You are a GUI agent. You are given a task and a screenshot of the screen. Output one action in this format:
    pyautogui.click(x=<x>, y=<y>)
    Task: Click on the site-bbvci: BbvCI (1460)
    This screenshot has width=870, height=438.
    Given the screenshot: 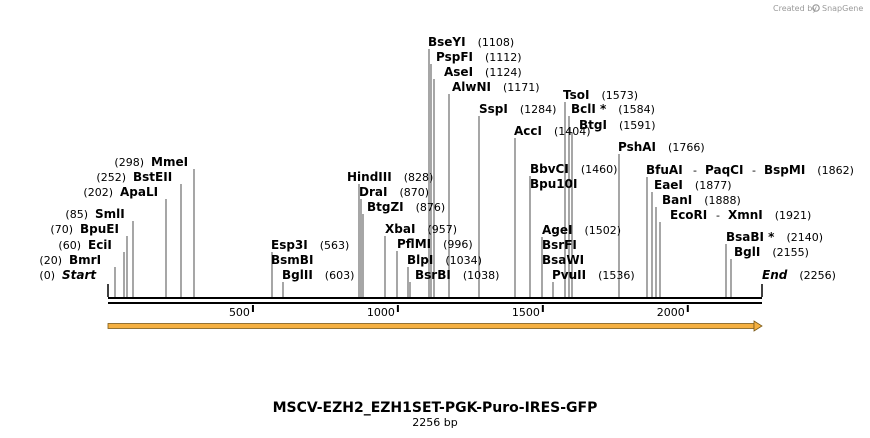 What is the action you would take?
    pyautogui.click(x=573, y=169)
    